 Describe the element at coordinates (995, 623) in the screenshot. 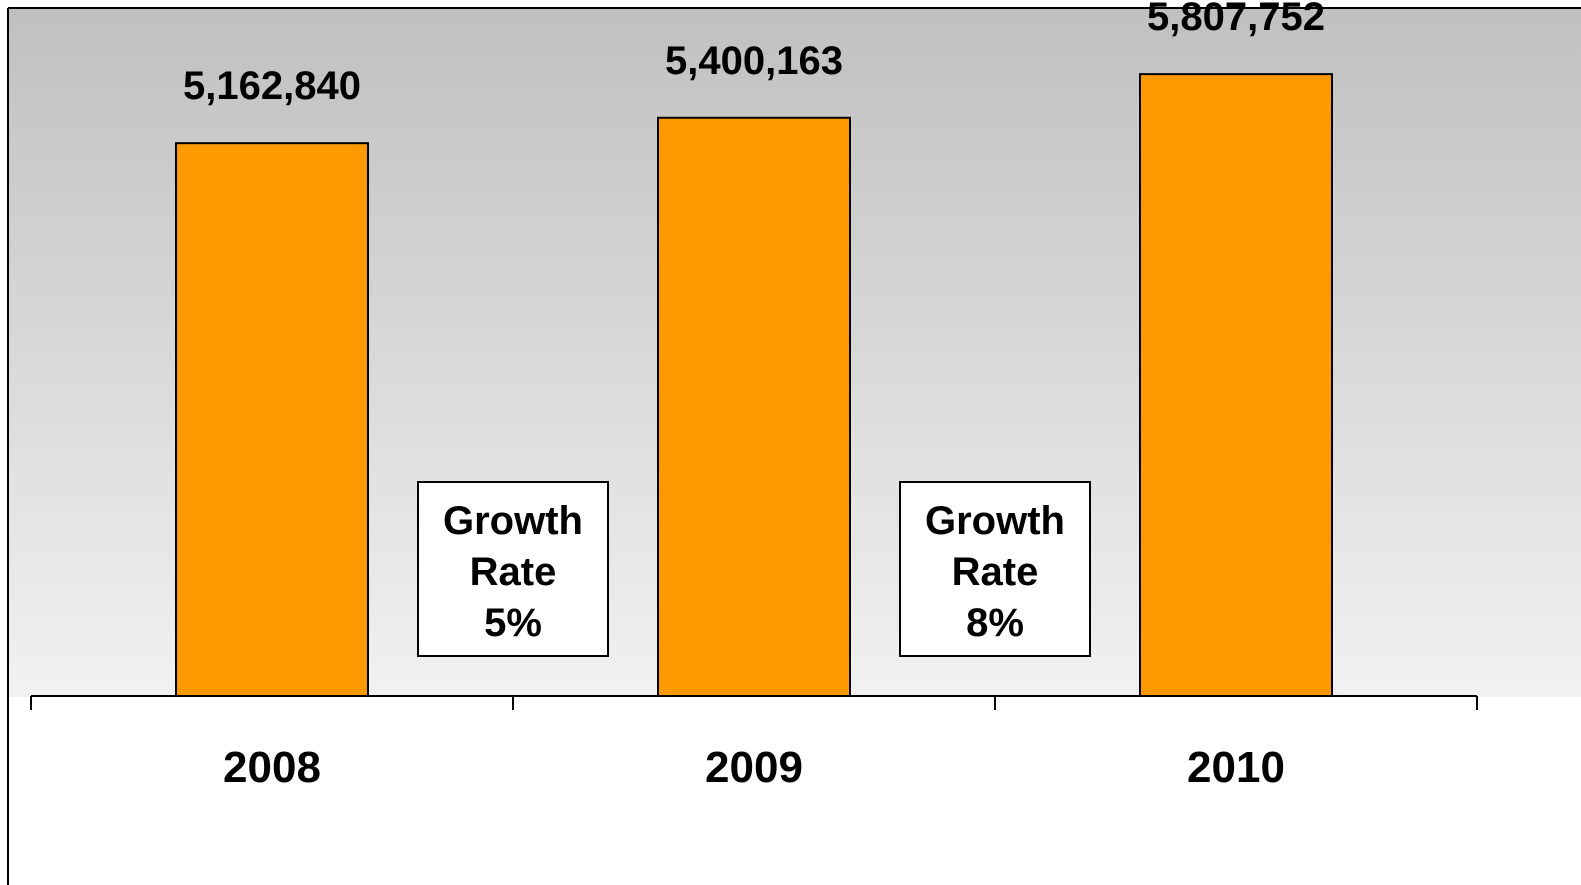

I see `growth-rate-text-line: 8%` at that location.